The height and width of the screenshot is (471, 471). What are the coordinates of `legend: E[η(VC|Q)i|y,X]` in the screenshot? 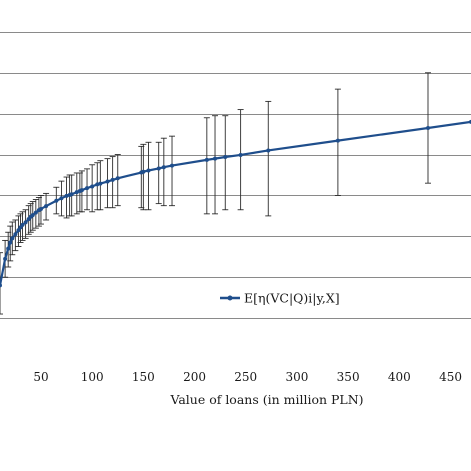 It's located at (280, 298).